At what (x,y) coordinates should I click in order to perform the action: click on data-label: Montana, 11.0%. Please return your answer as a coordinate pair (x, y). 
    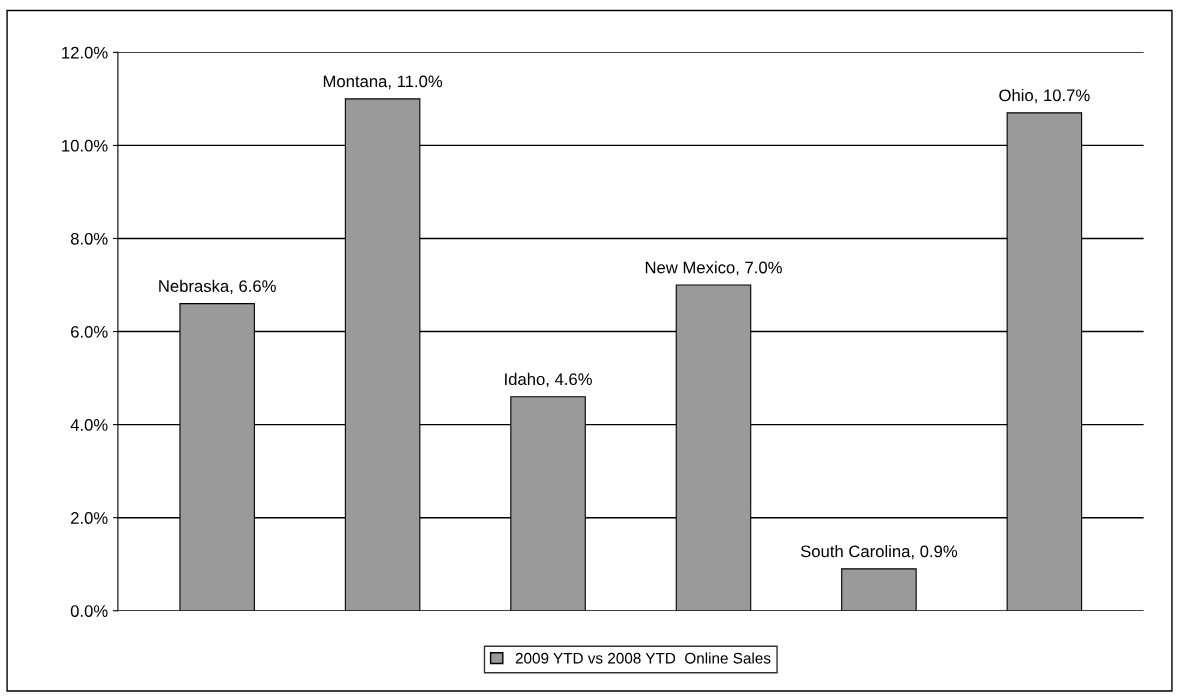
    Looking at the image, I should click on (383, 82).